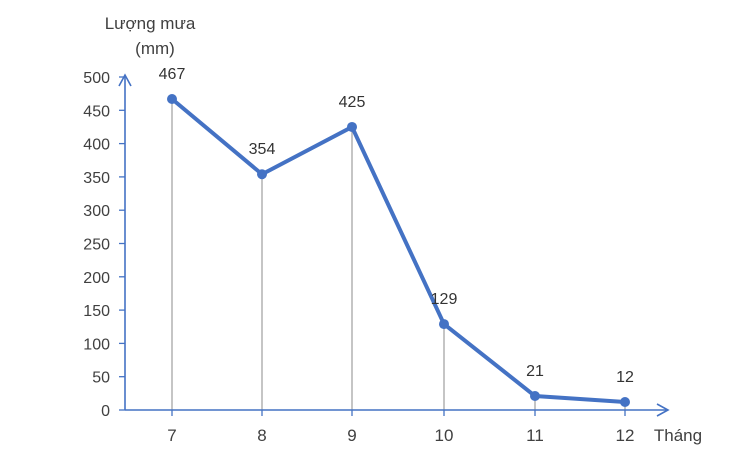  Describe the element at coordinates (535, 371) in the screenshot. I see `data-label: 21` at that location.